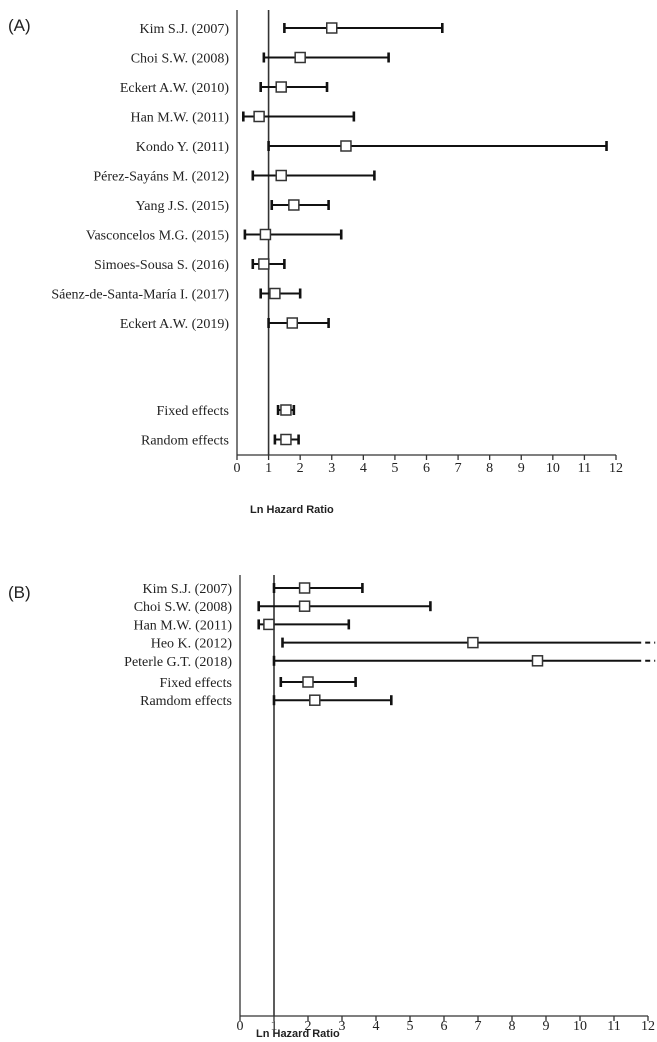 The image size is (657, 1042). What do you see at coordinates (161, 177) in the screenshot?
I see `study-label: Pérez-Sayáns M. (2012)` at bounding box center [161, 177].